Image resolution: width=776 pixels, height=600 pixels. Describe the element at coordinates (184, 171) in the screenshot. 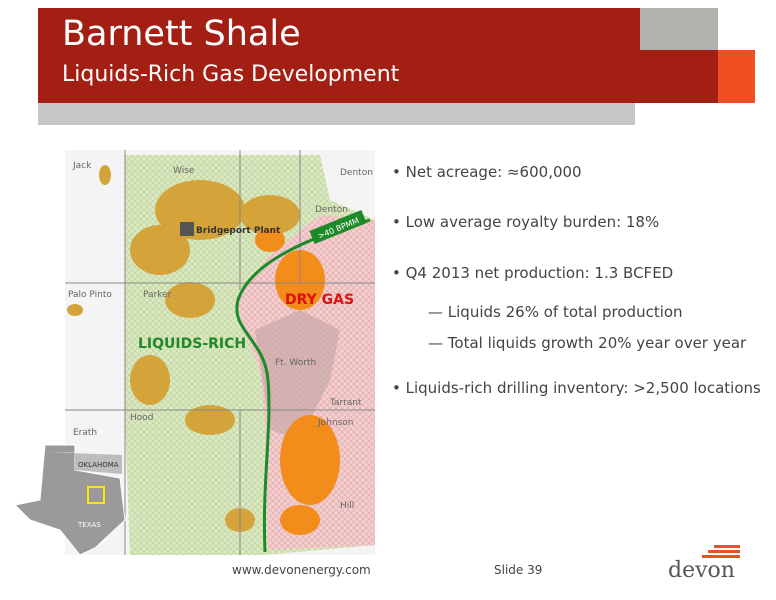

I see `county-label: Wise` at that location.